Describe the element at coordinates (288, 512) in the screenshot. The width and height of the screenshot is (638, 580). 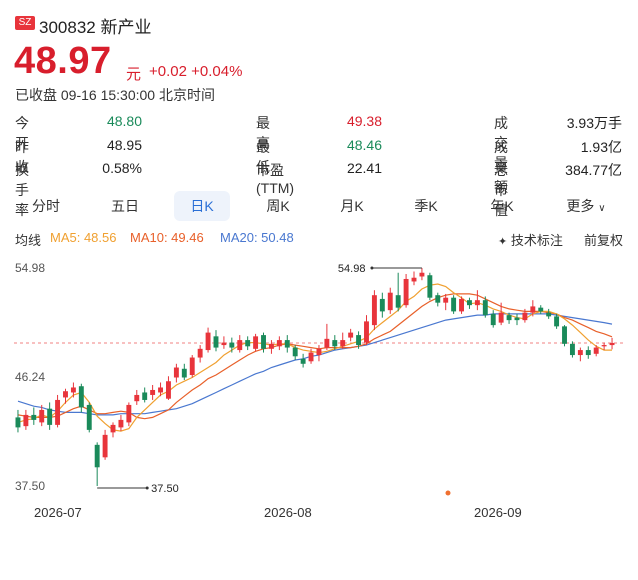
I see `x-tick-label: 2026-08` at that location.